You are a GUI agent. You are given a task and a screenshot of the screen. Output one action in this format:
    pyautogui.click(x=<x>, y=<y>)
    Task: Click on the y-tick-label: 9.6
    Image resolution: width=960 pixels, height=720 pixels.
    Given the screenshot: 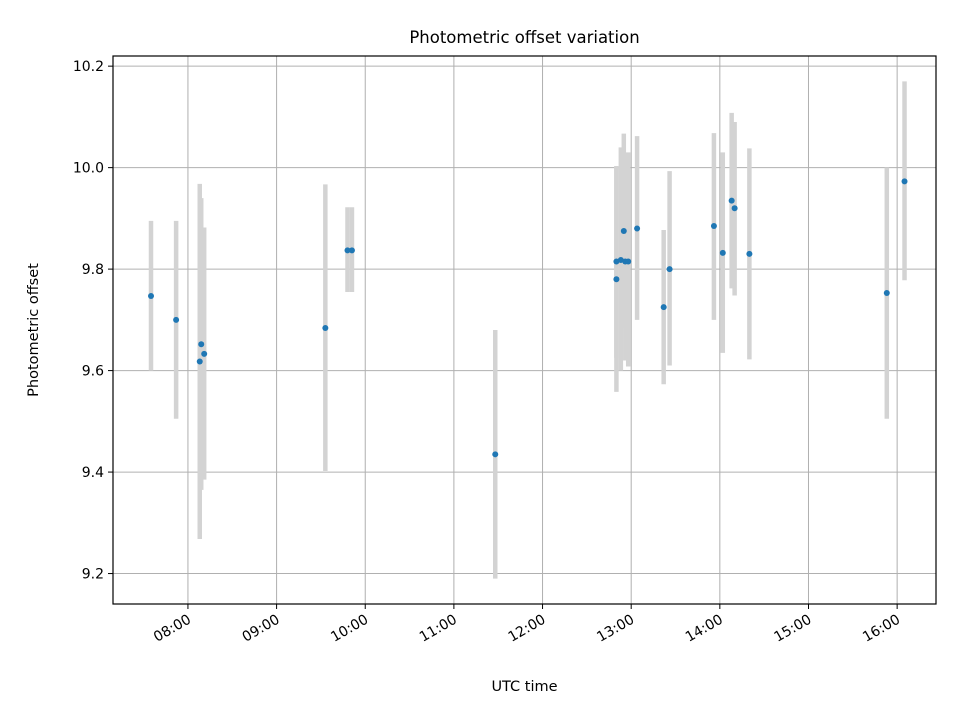 What is the action you would take?
    pyautogui.click(x=93, y=372)
    